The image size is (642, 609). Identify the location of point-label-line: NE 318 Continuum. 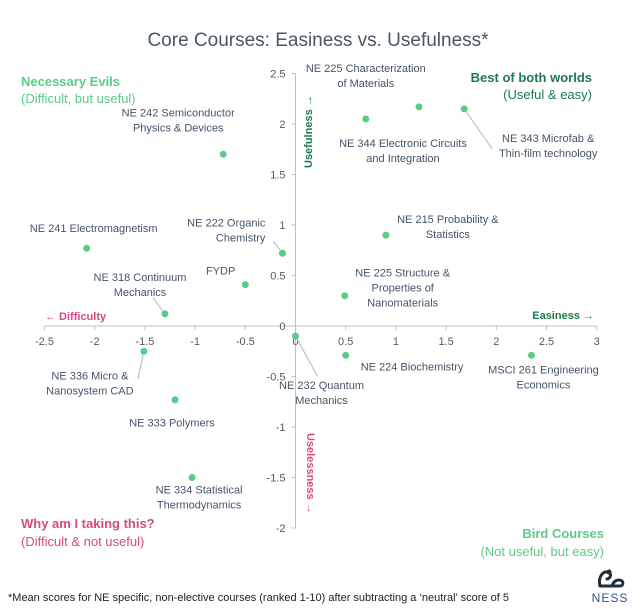
(140, 278).